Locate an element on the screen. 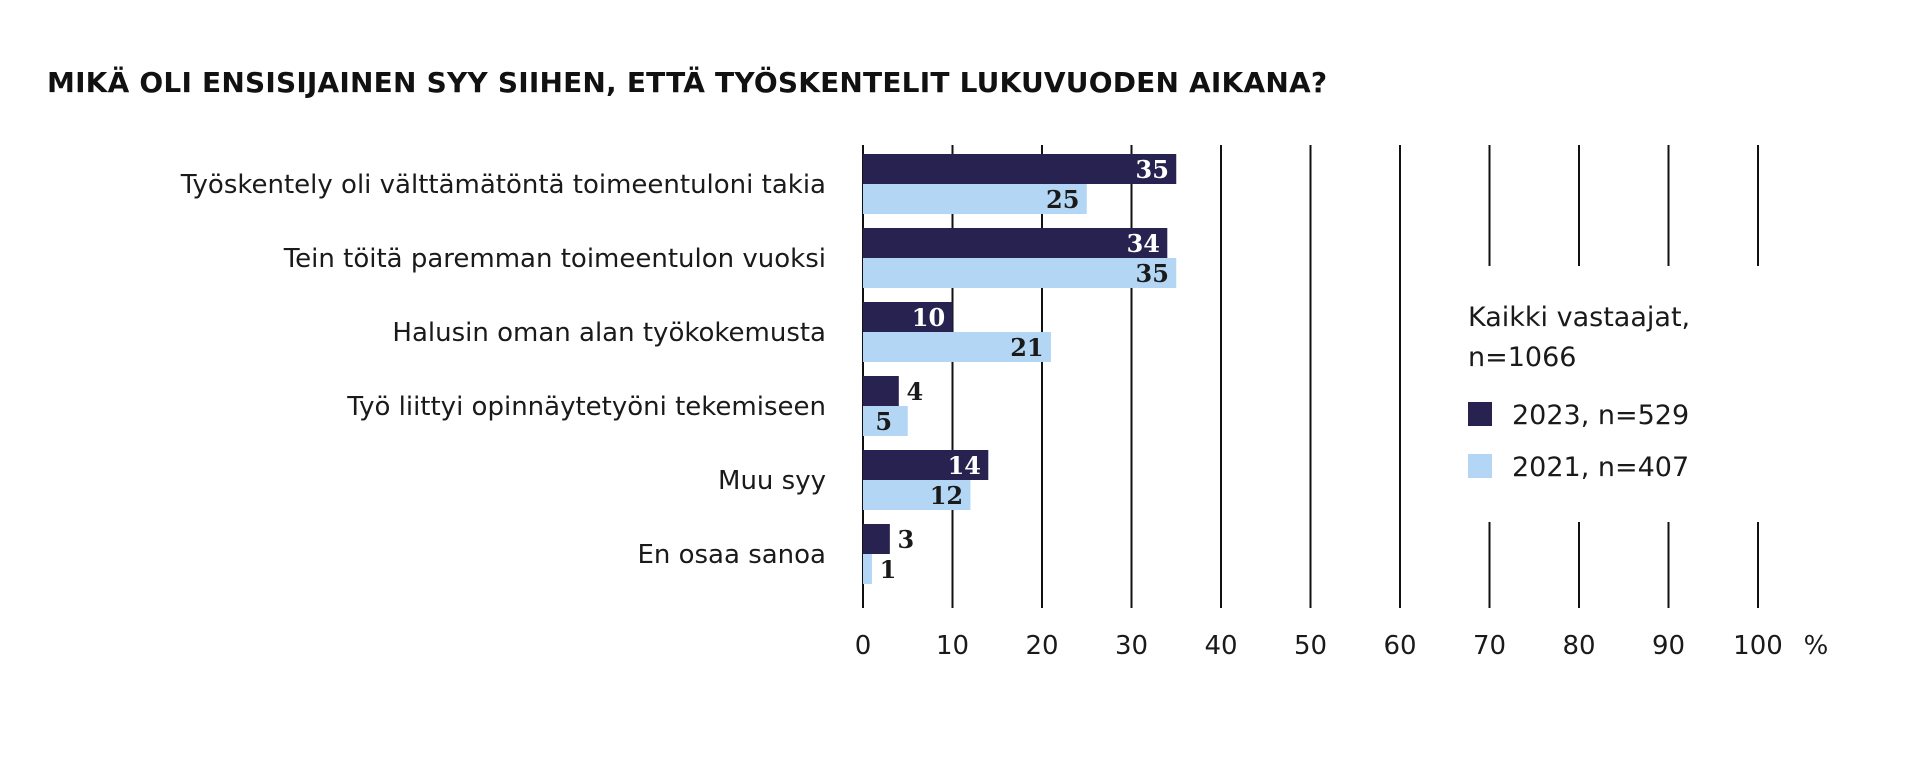  tick-label: 30 is located at coordinates (1131, 646).